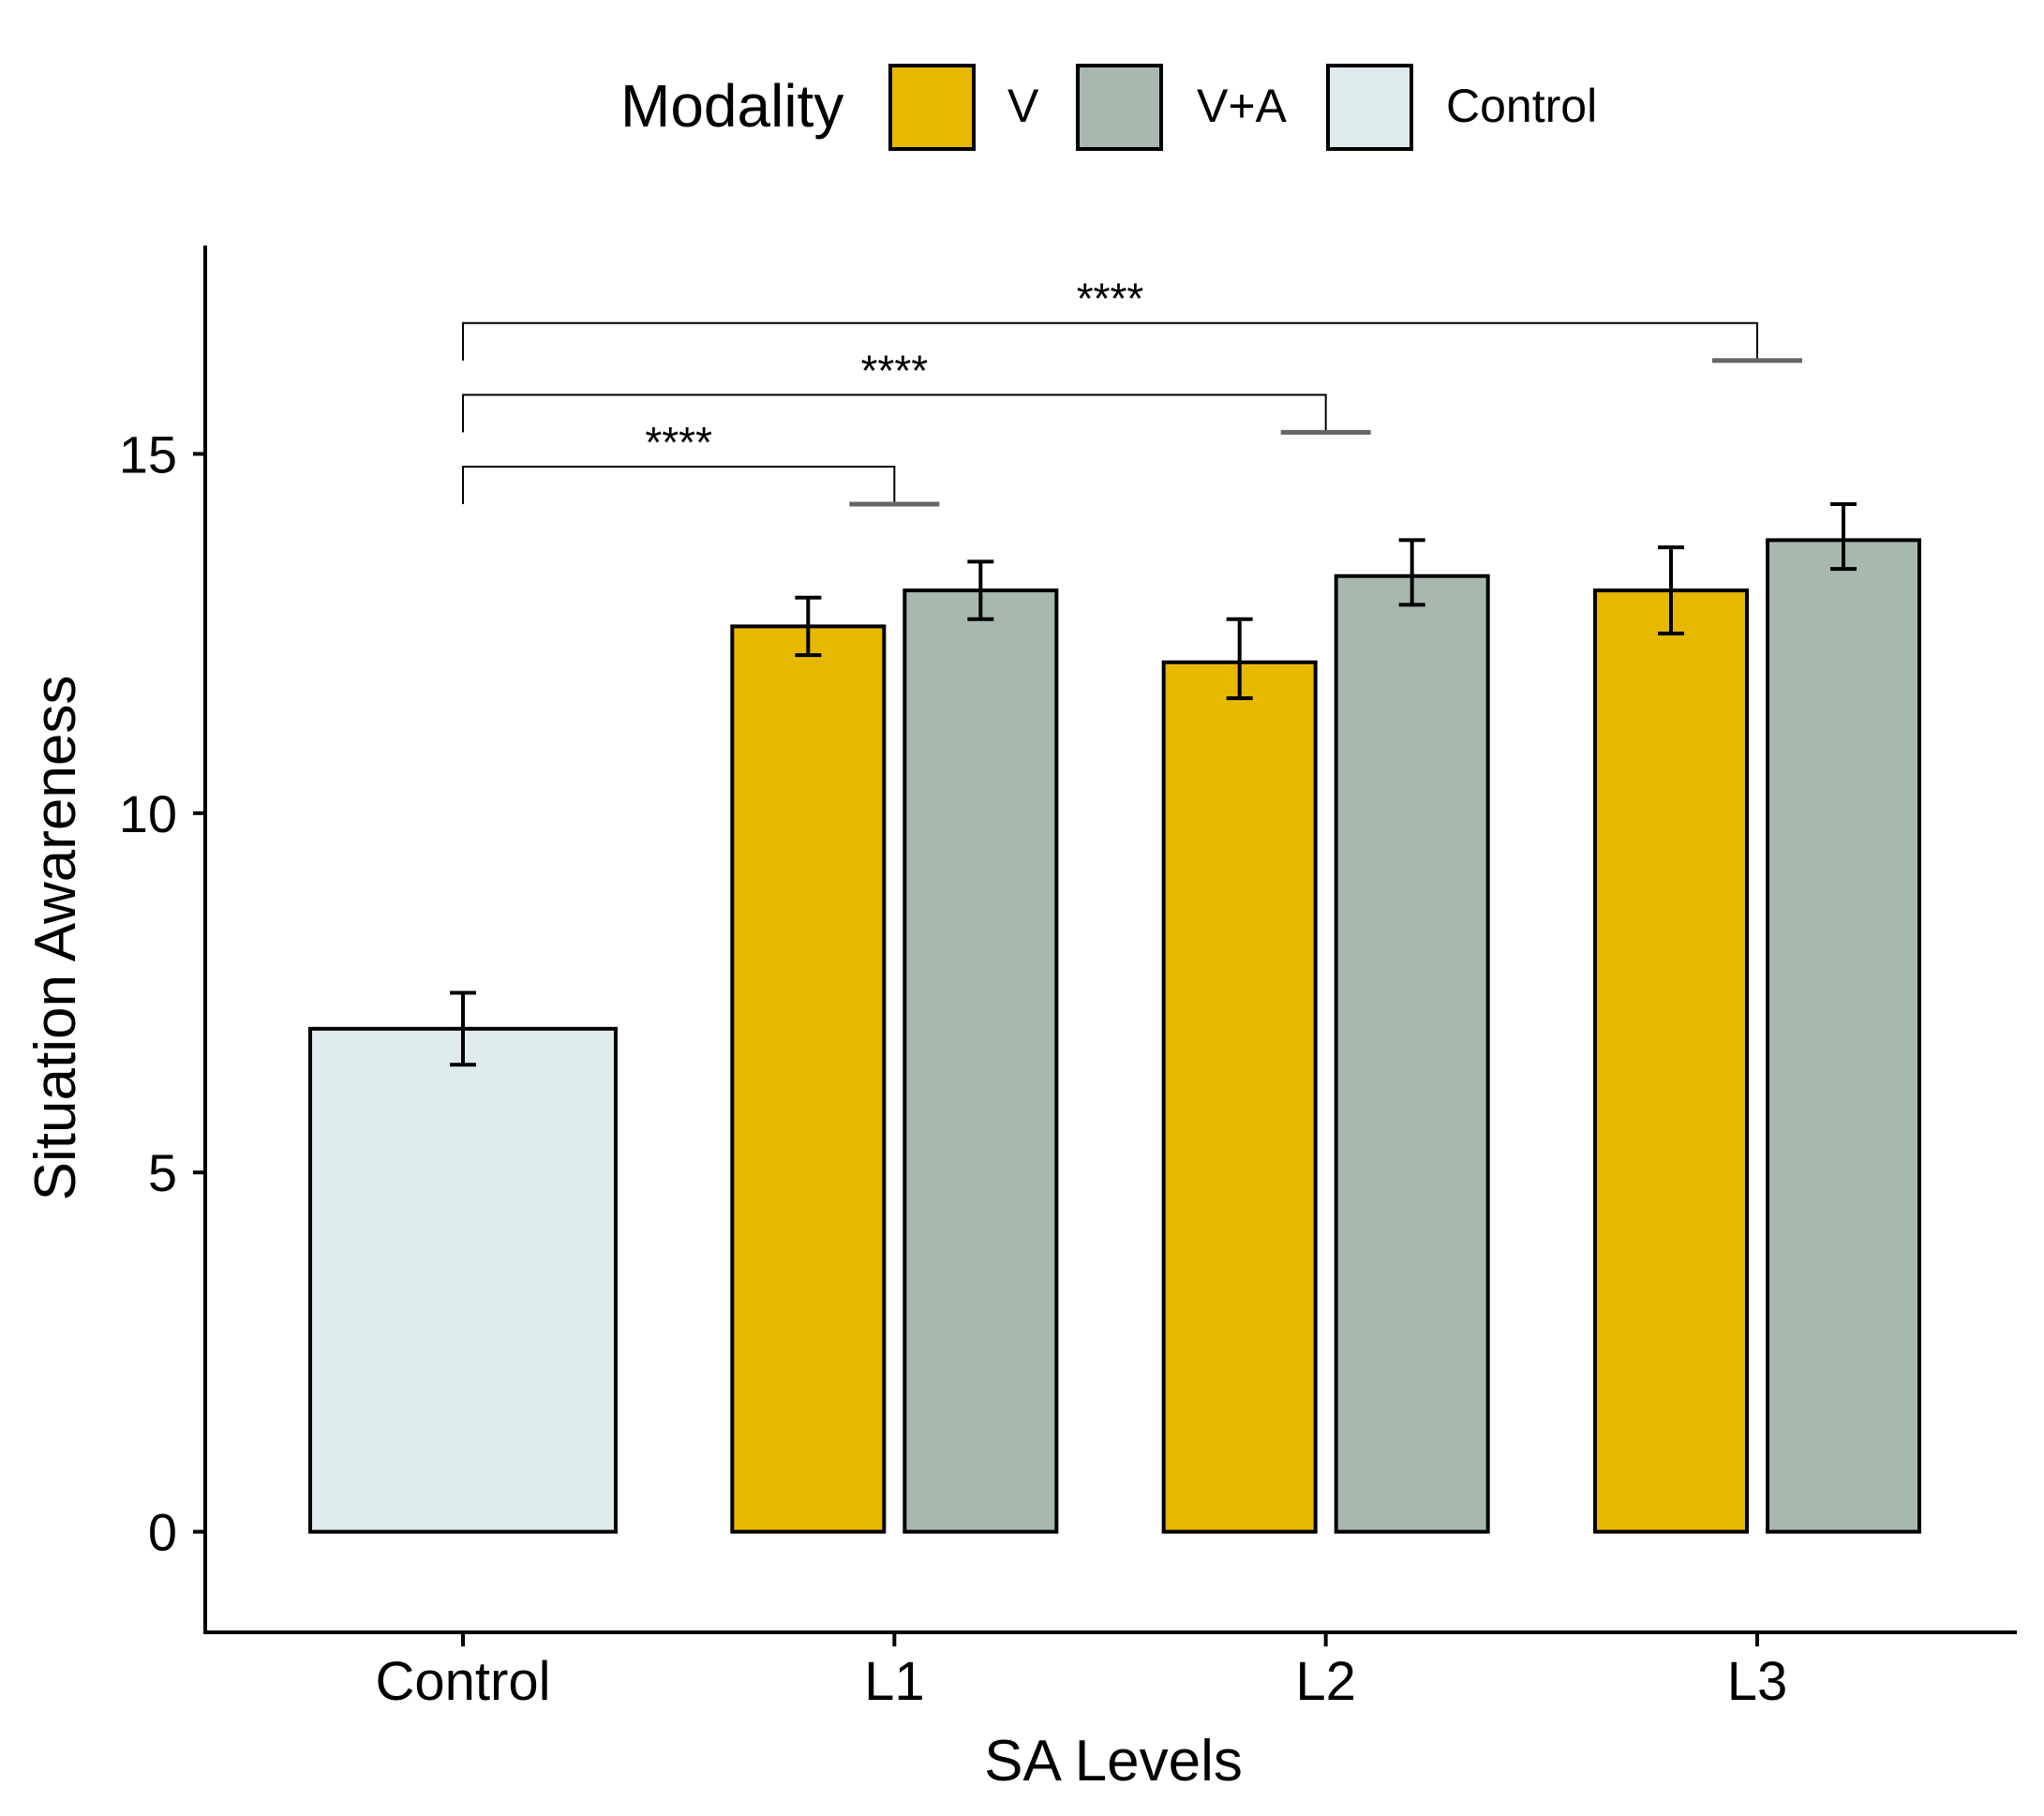 The width and height of the screenshot is (2044, 1816). Describe the element at coordinates (1240, 1097) in the screenshot. I see `bar-l2-v` at that location.